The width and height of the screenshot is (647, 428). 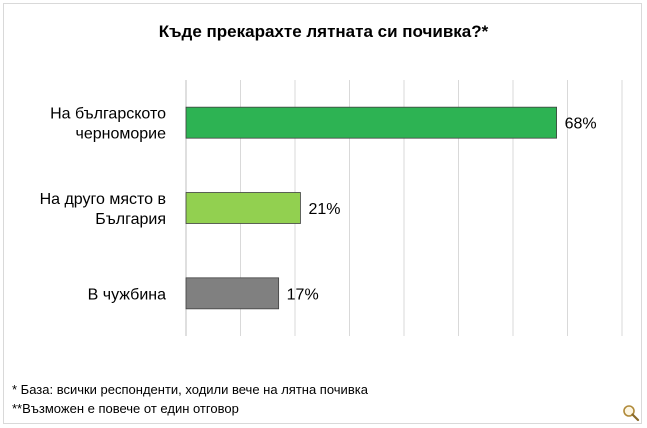 I want to click on value-label-1: 68%, so click(x=581, y=124).